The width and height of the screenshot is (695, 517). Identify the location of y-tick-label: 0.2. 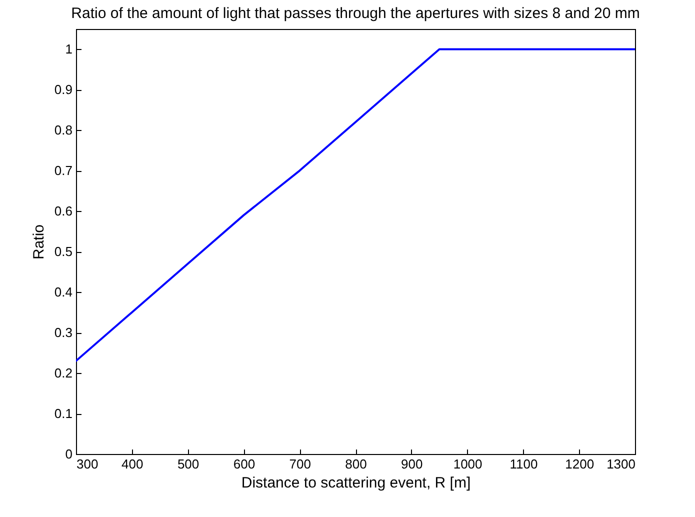
(63, 373).